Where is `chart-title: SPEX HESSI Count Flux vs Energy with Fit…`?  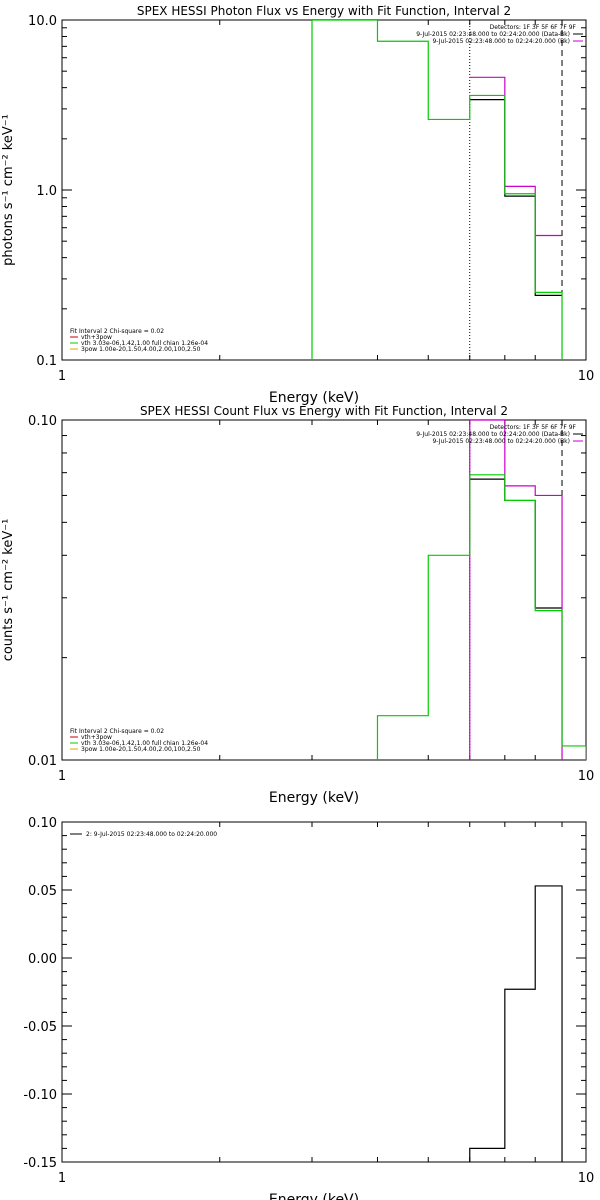
chart-title: SPEX HESSI Count Flux vs Energy with Fit… is located at coordinates (324, 411).